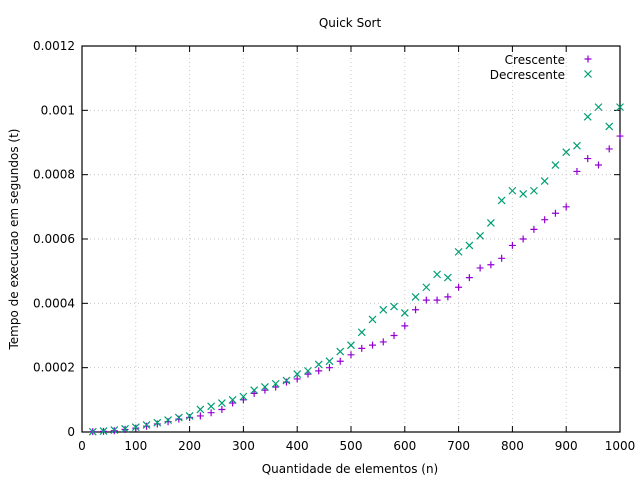  I want to click on legend: Crescente Decrescente, so click(541, 67).